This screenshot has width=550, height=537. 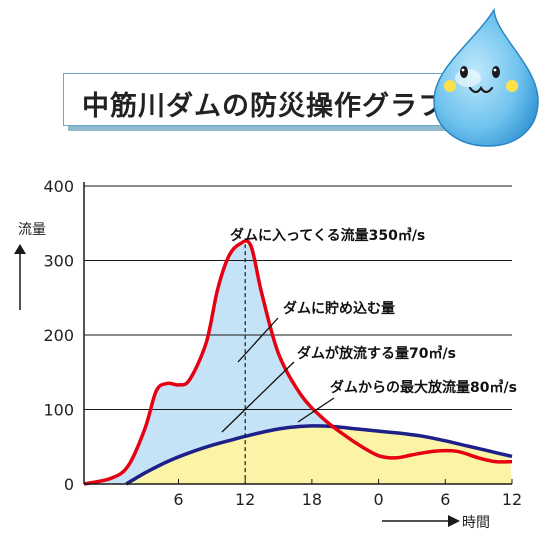 What do you see at coordinates (312, 499) in the screenshot?
I see `x-tick-label-2: 18` at bounding box center [312, 499].